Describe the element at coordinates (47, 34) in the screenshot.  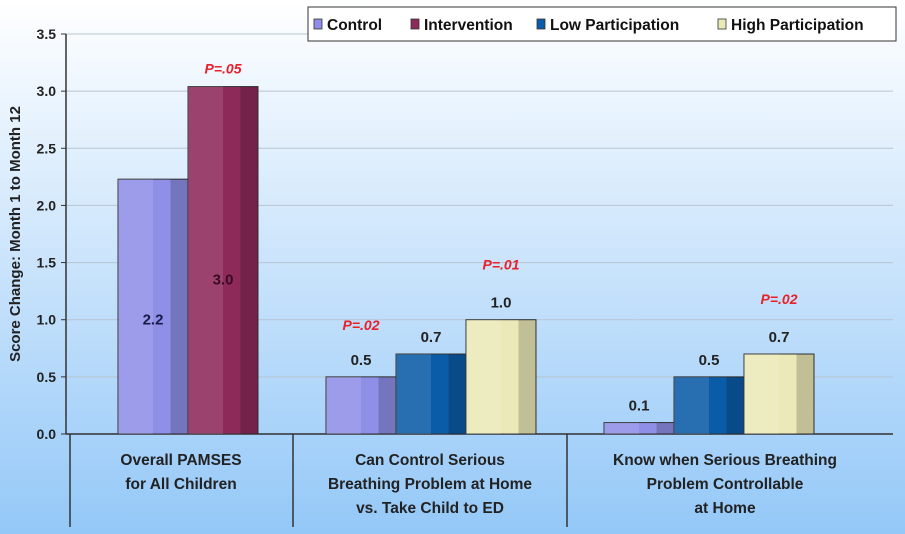
I see `y-tick-label: 3.5` at that location.